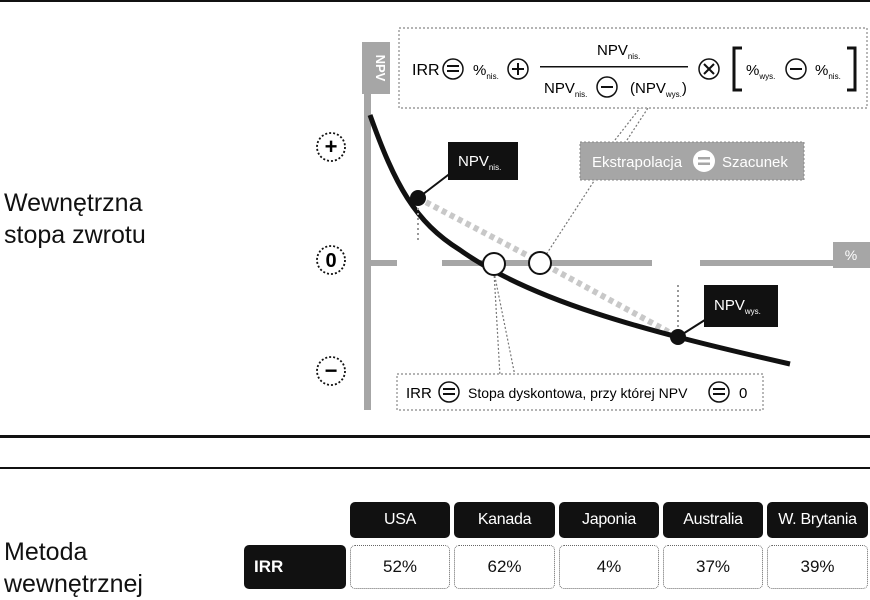  What do you see at coordinates (713, 520) in the screenshot?
I see `column-header: Australia` at bounding box center [713, 520].